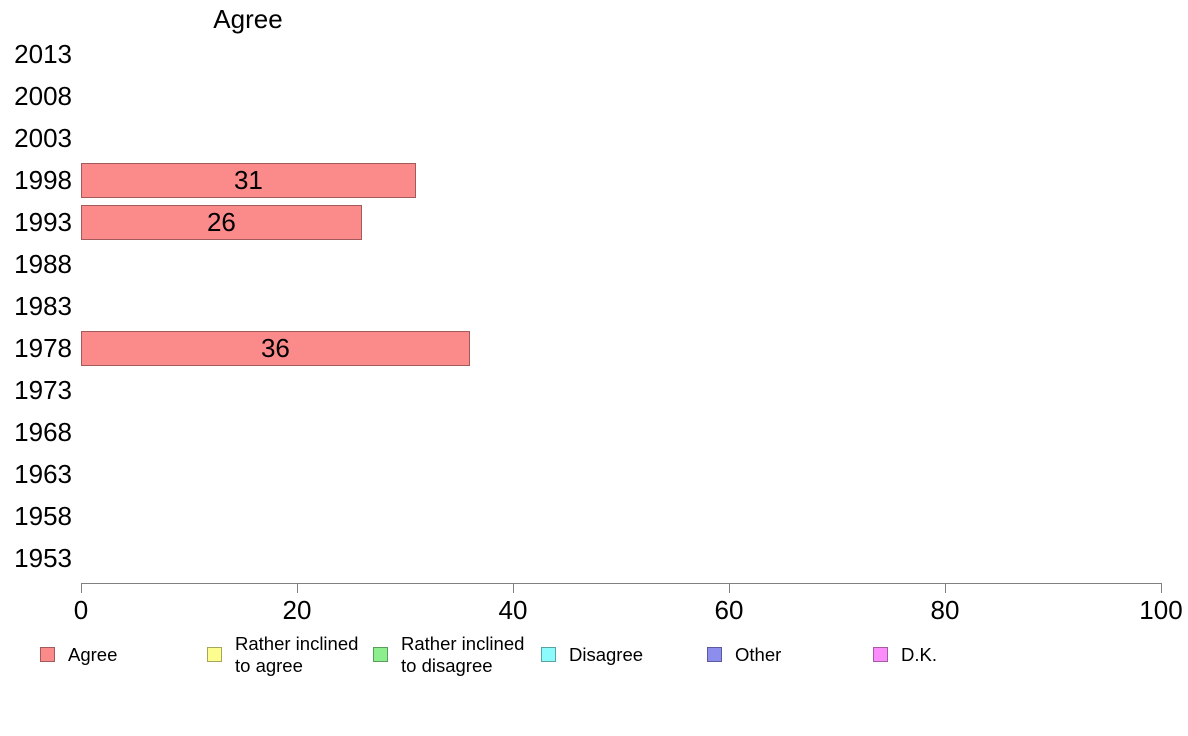 The width and height of the screenshot is (1188, 736). I want to click on legend-item: Rather inclined to disagree, so click(448, 654).